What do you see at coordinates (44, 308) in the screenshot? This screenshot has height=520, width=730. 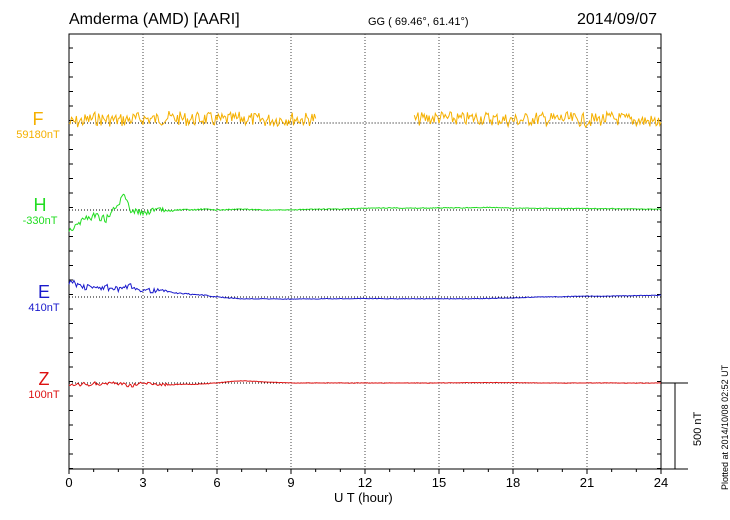 I see `channel-e-baseline: 410nT` at bounding box center [44, 308].